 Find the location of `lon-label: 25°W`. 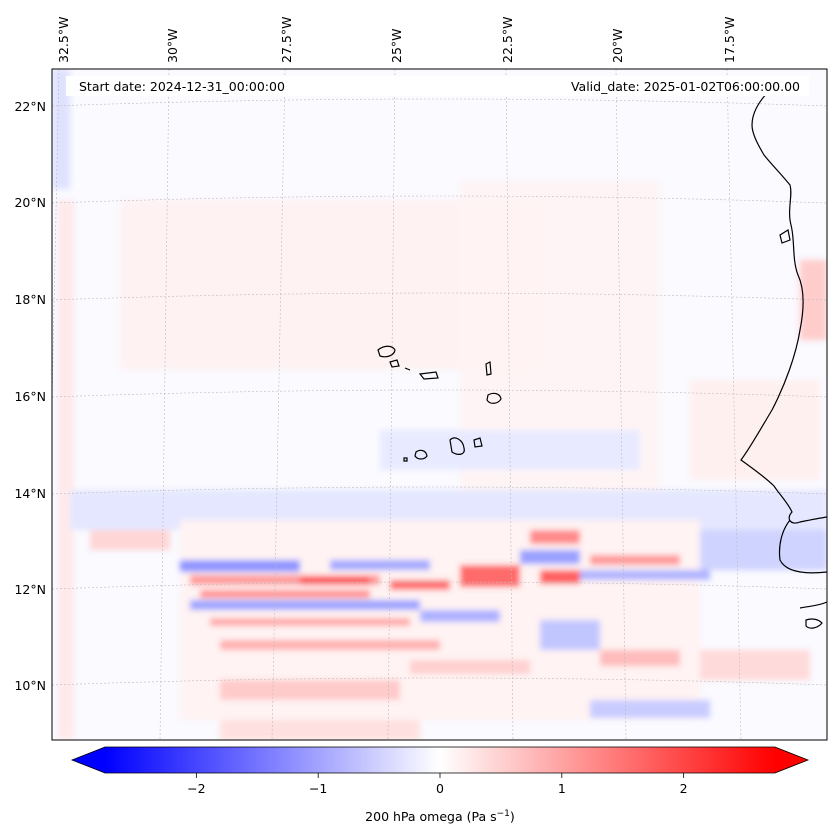

lon-label: 25°W is located at coordinates (396, 45).